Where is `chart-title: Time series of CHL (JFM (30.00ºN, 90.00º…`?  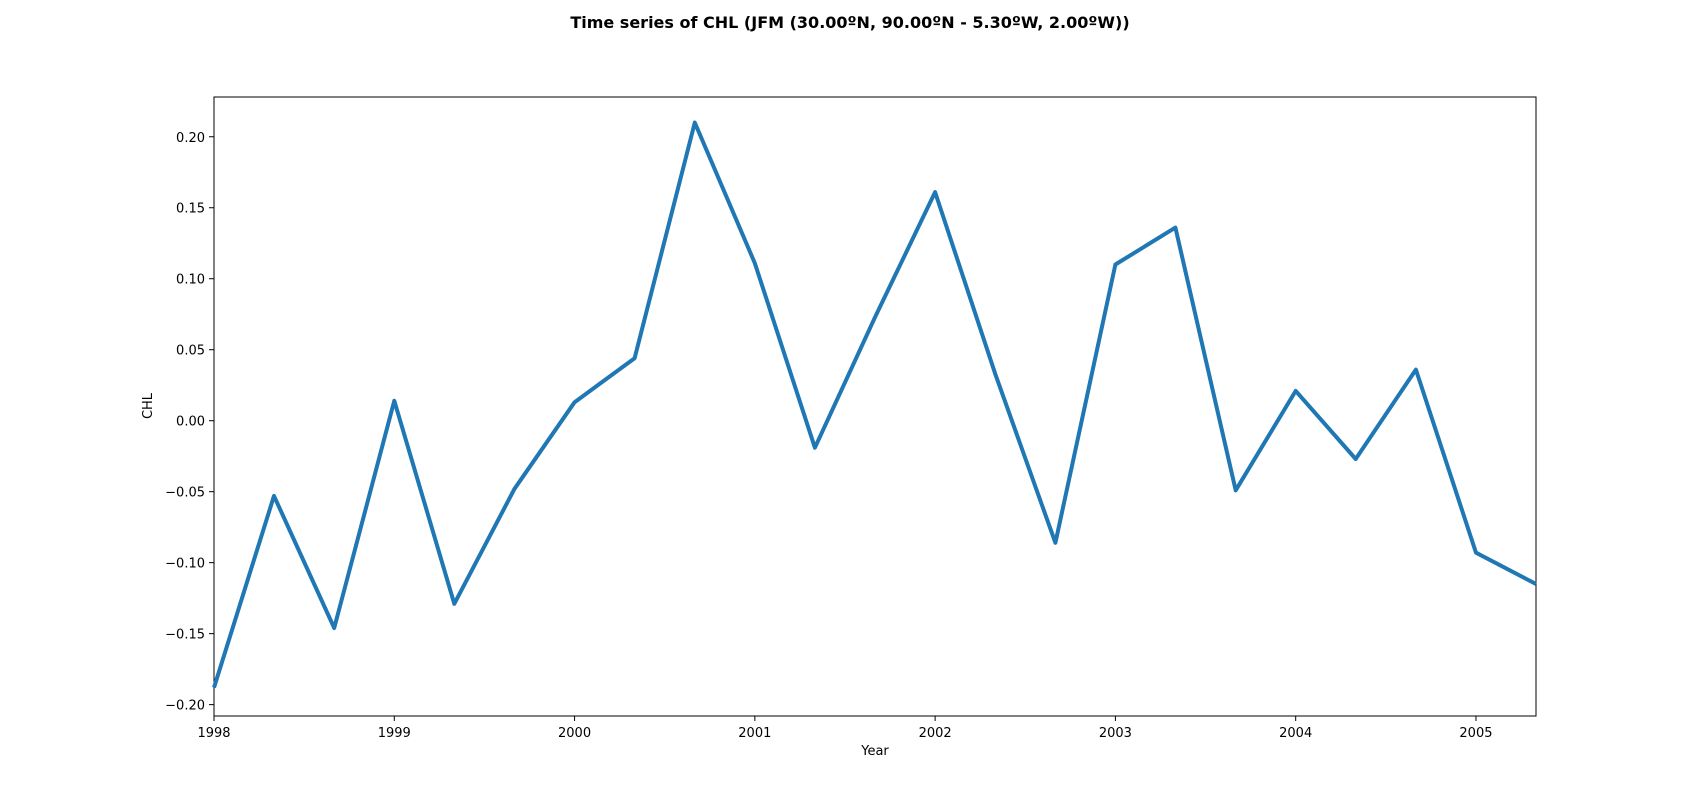
chart-title: Time series of CHL (JFM (30.00ºN, 90.00º… is located at coordinates (849, 22).